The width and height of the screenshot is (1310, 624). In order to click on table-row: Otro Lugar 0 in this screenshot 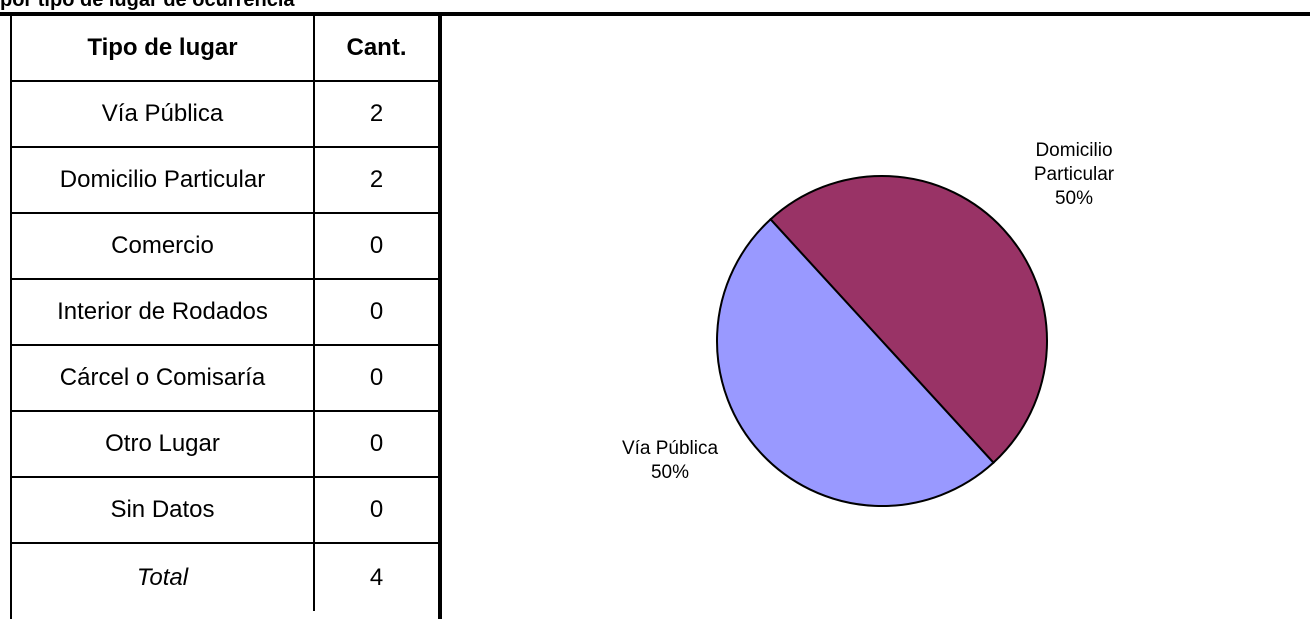, I will do `click(225, 445)`.